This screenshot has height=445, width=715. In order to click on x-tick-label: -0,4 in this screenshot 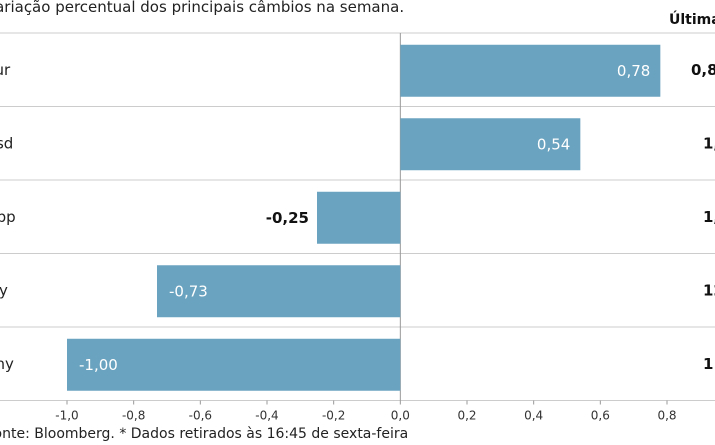, I will do `click(266, 416)`.